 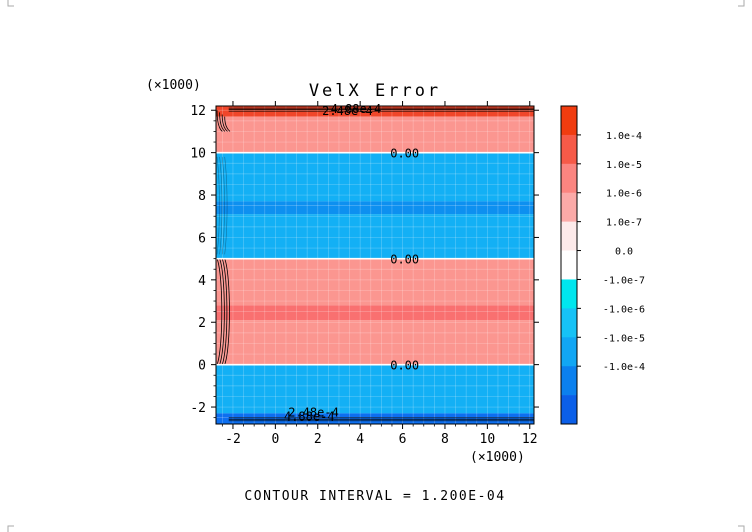 I want to click on colorbar-label: -1.0e-4, so click(x=624, y=367).